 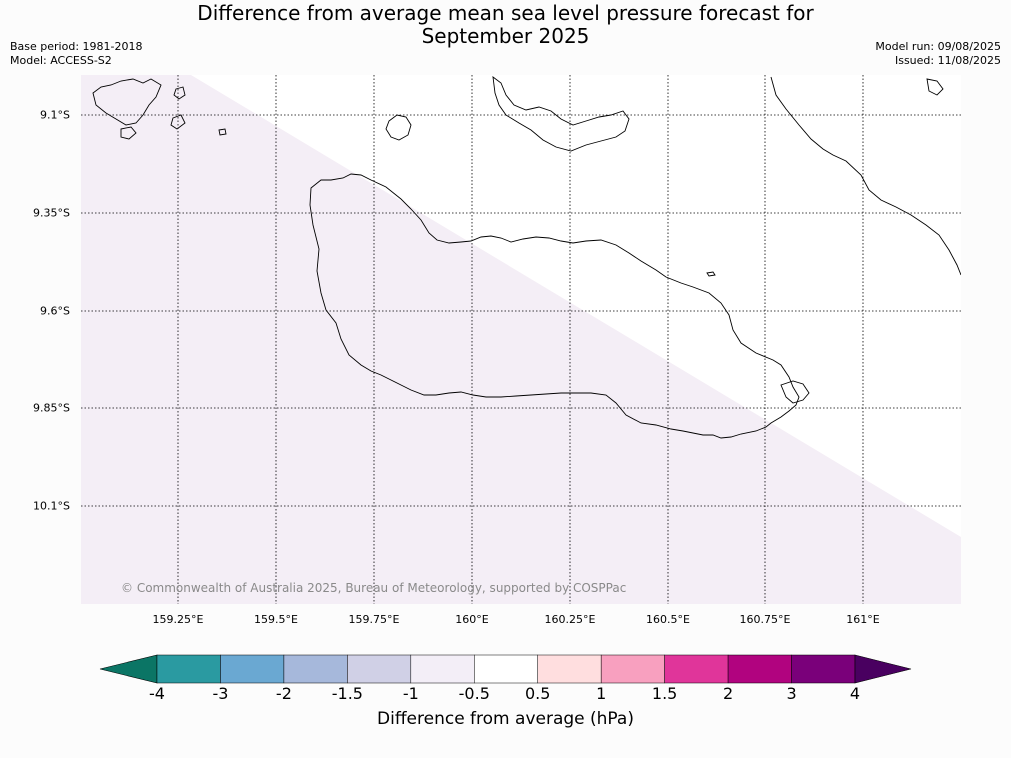 I want to click on coastline-islet-east, so click(x=795, y=392).